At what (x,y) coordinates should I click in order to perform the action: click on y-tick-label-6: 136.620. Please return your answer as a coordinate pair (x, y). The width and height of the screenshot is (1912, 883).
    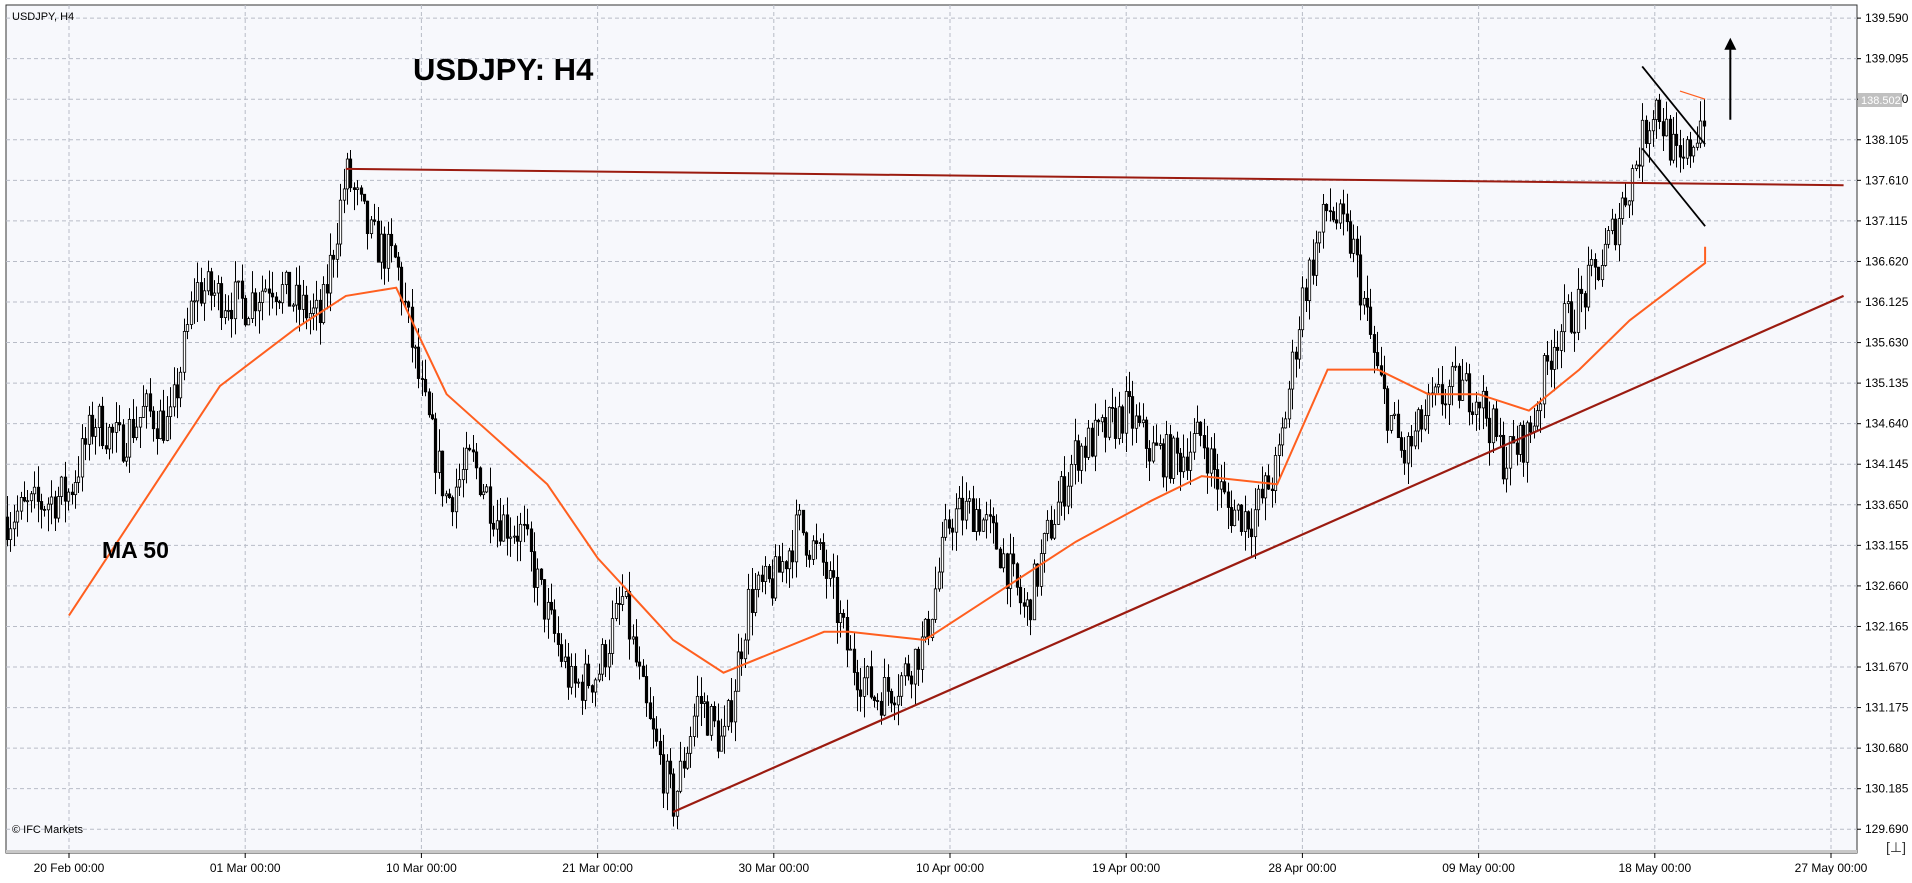
    Looking at the image, I should click on (1887, 261).